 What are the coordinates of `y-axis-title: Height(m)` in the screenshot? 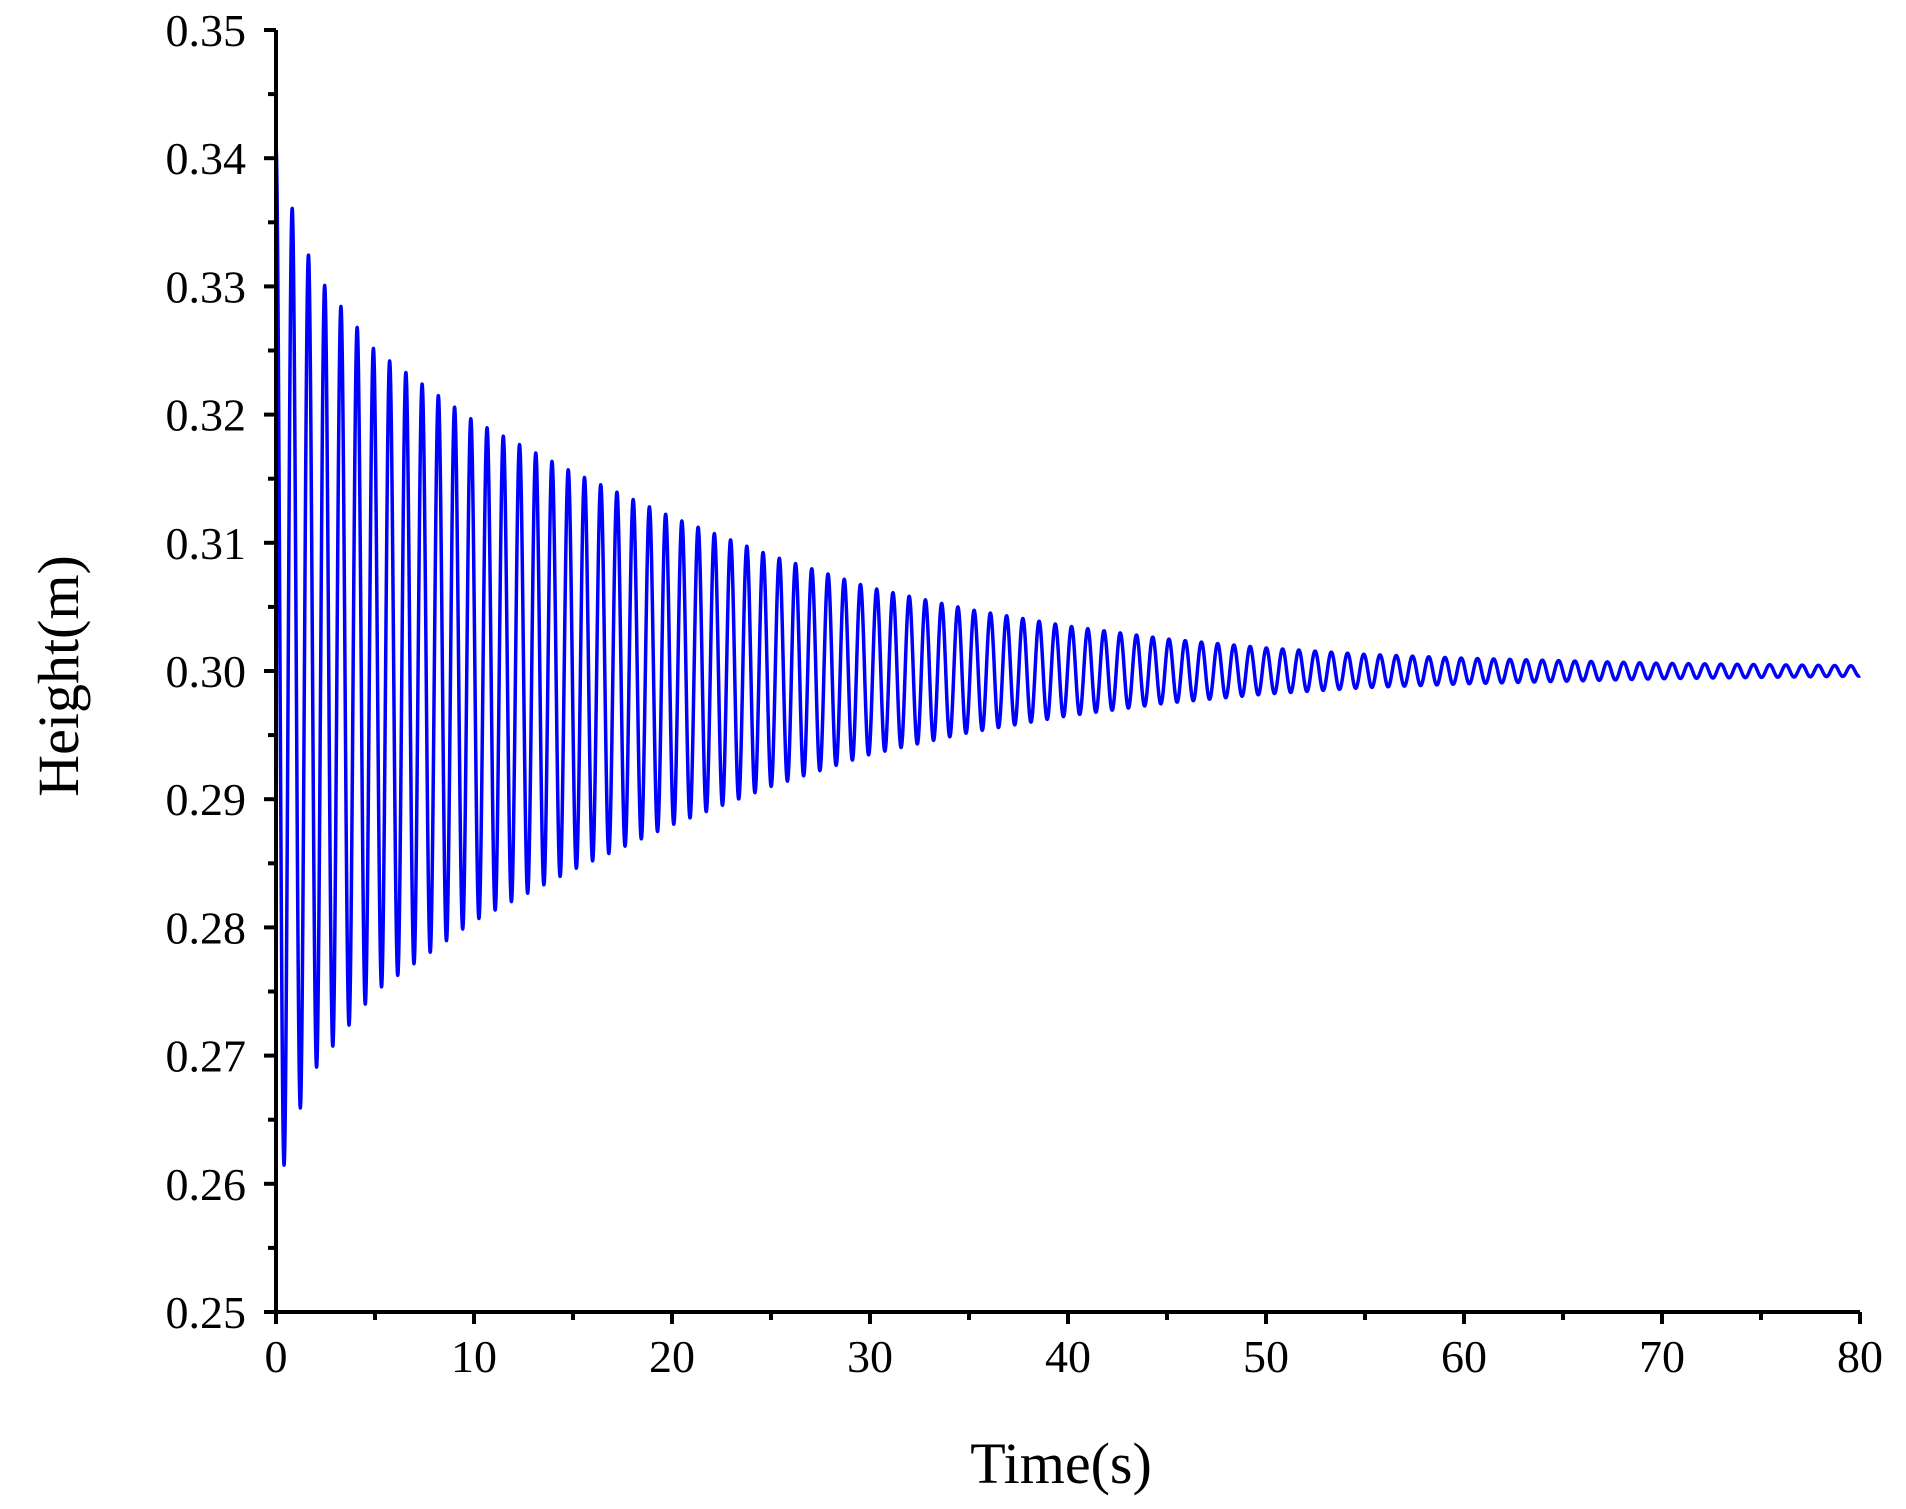 It's located at (58, 676).